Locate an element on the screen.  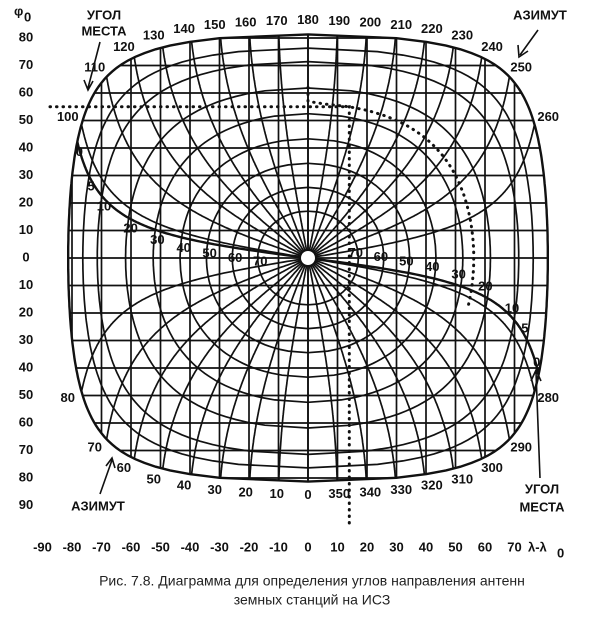
azimuth-label: 30 is located at coordinates (215, 489).